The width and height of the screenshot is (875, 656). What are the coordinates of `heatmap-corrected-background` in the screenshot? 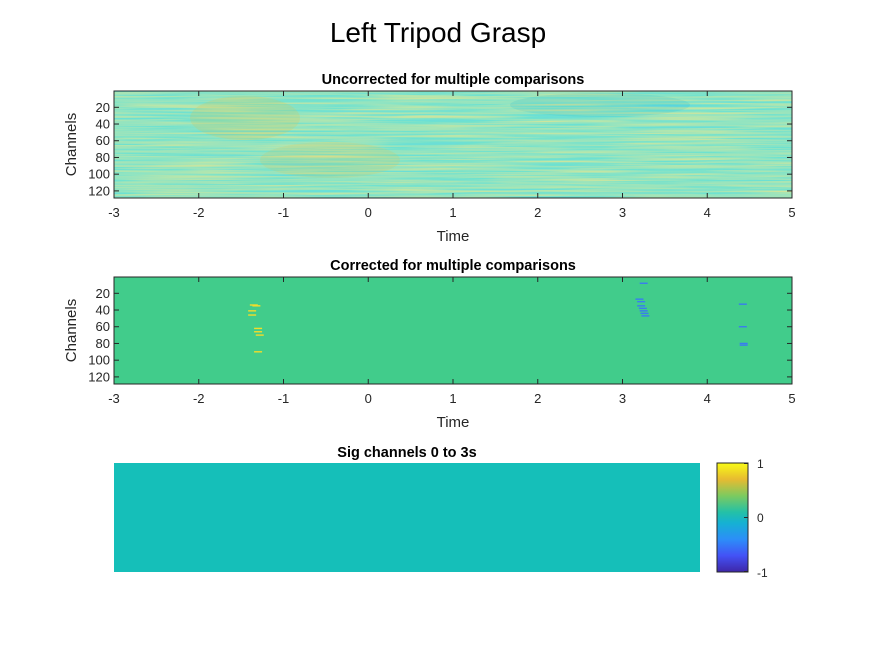 It's located at (453, 330).